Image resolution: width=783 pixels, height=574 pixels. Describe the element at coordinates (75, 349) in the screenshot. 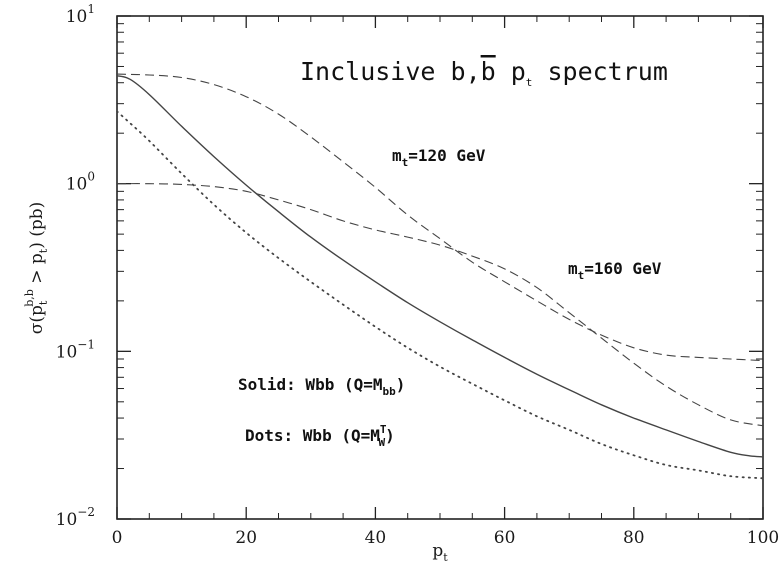

I see `y-tick-label: 10⁻¹` at that location.